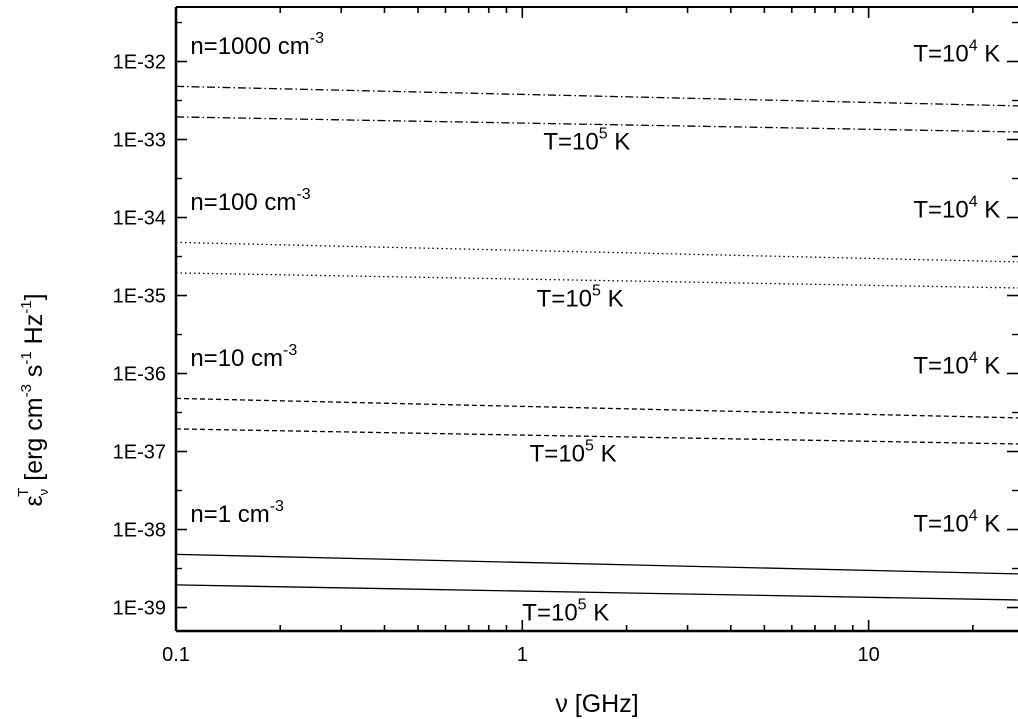 Image resolution: width=1018 pixels, height=719 pixels. I want to click on y-tick-label: 1E-35, so click(139, 297).